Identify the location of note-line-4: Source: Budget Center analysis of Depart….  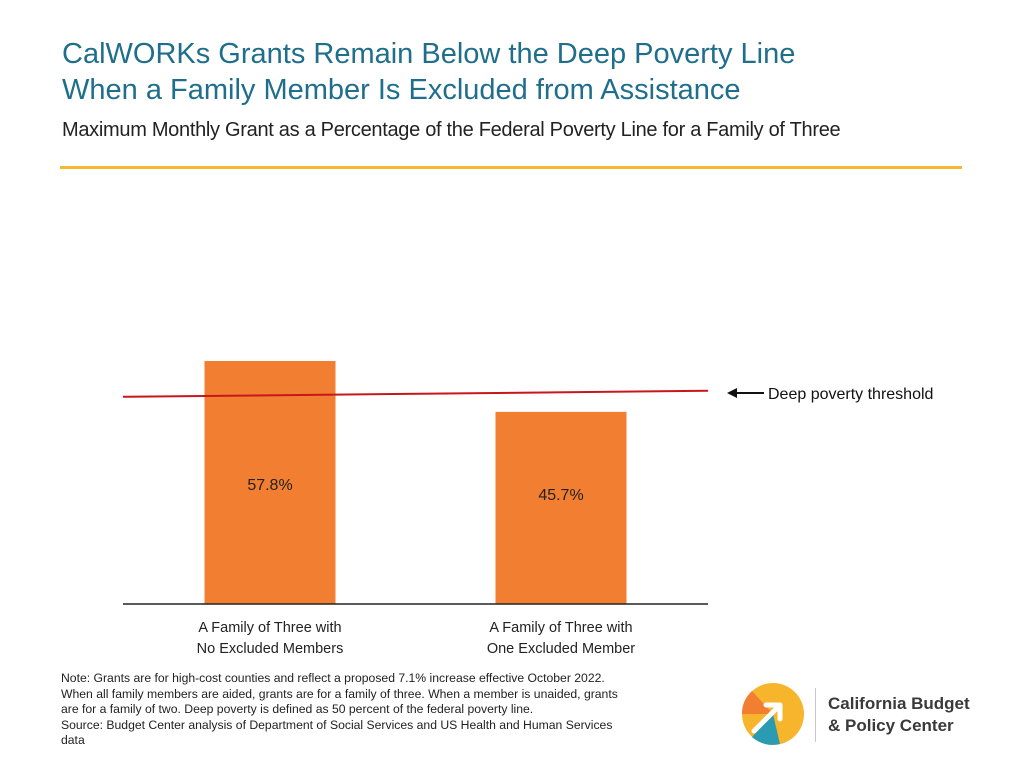
(337, 724).